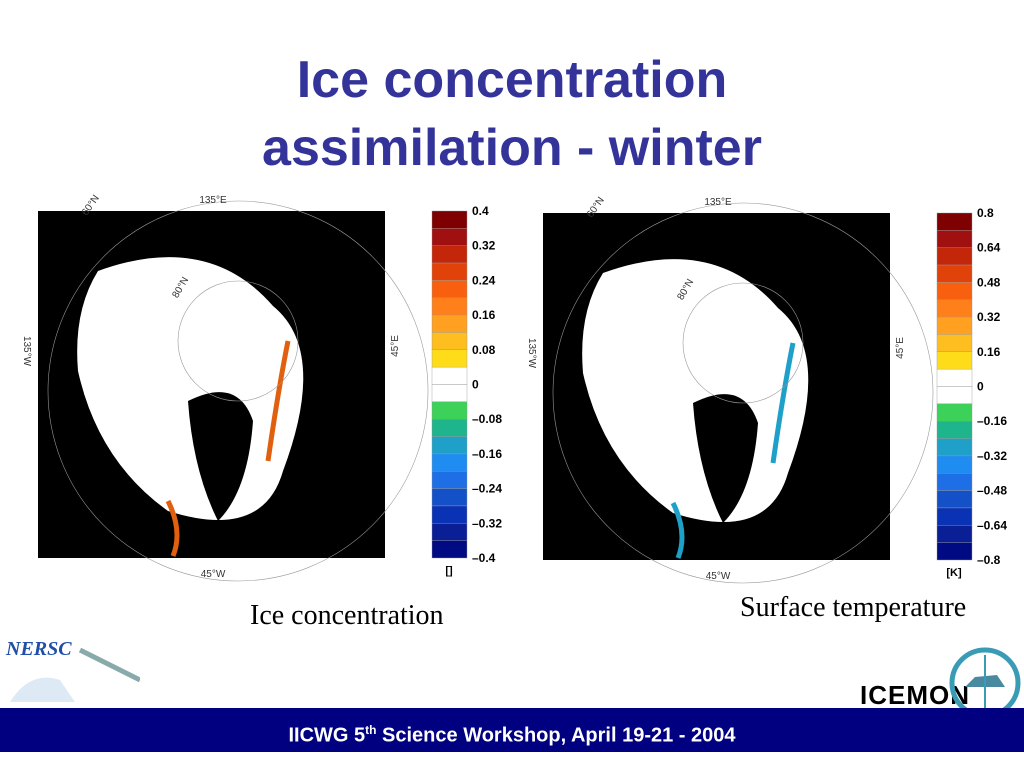 Image resolution: width=1024 pixels, height=768 pixels. Describe the element at coordinates (487, 489) in the screenshot. I see `colorbar-label: –0.24` at that location.